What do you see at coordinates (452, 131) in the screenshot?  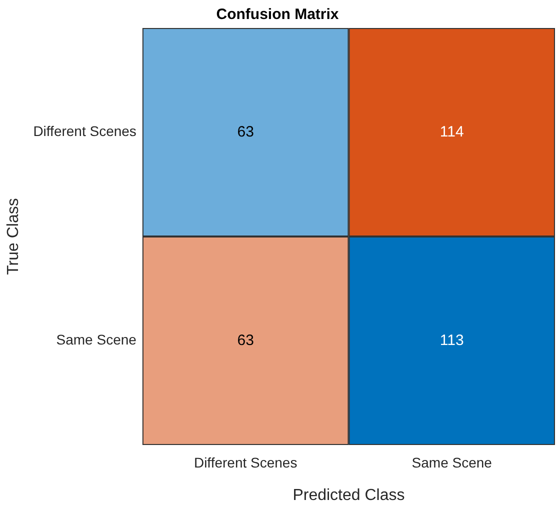 I see `data-label: 114` at bounding box center [452, 131].